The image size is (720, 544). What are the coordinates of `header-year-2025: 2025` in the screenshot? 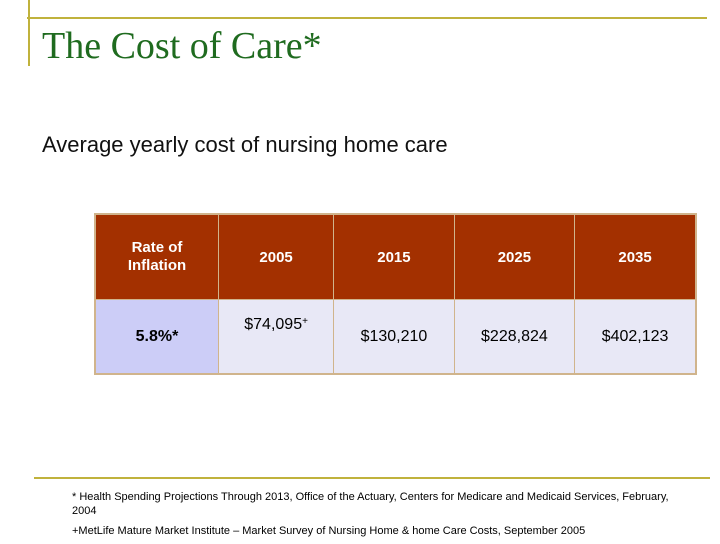 It's located at (514, 256).